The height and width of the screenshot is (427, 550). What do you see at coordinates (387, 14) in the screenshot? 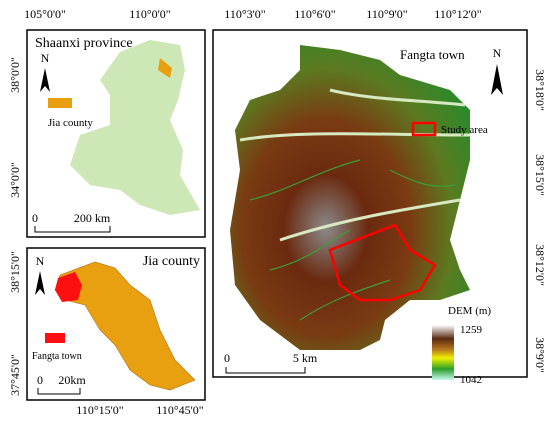
I see `lon-label: 110°9'0"` at bounding box center [387, 14].